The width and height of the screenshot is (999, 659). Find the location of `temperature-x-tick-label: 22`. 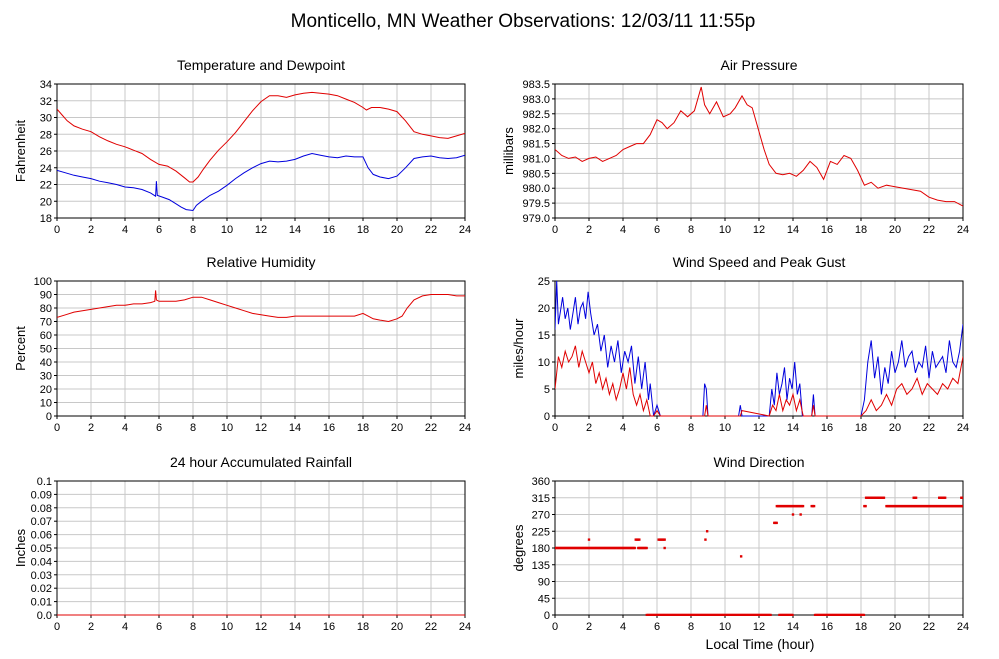

temperature-x-tick-label: 22 is located at coordinates (431, 230).